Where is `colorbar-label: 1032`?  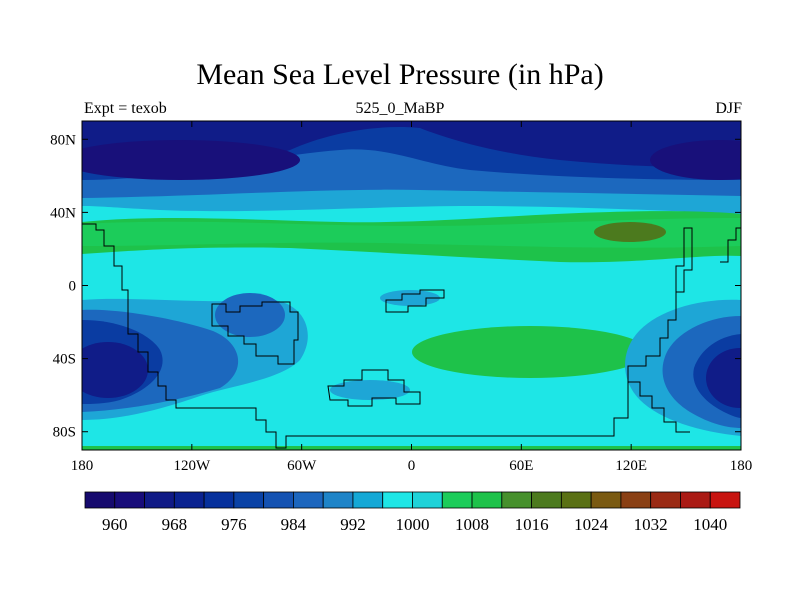
colorbar-label: 1032 is located at coordinates (651, 524).